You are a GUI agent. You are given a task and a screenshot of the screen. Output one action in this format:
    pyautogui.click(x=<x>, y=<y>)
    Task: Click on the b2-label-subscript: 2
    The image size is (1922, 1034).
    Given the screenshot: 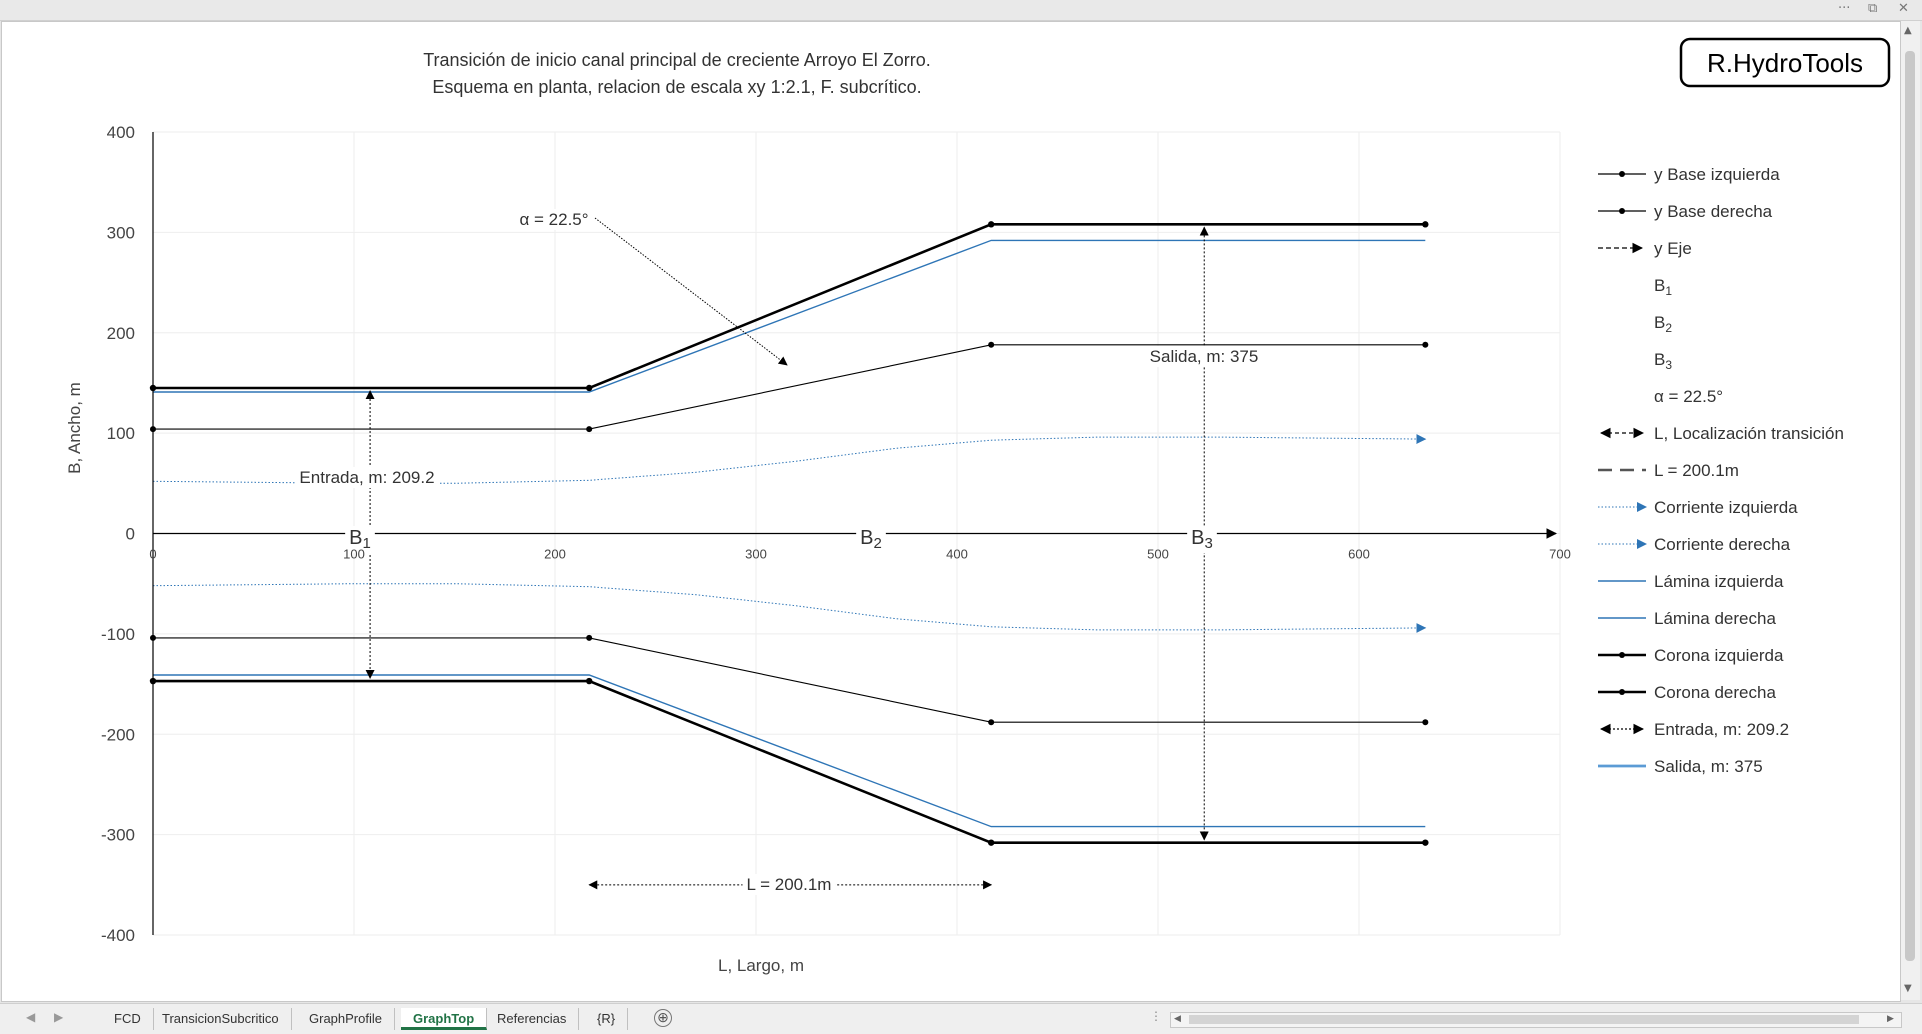 What is the action you would take?
    pyautogui.click(x=878, y=543)
    